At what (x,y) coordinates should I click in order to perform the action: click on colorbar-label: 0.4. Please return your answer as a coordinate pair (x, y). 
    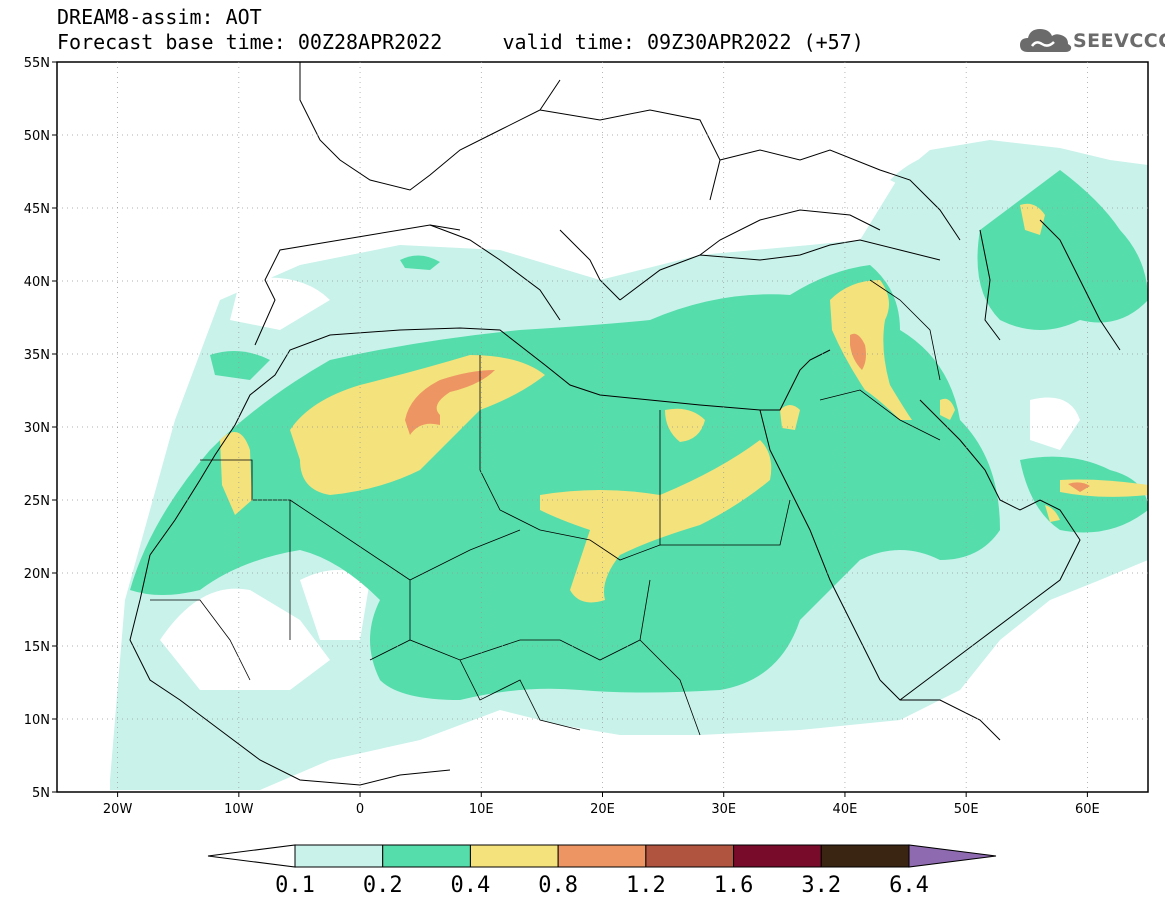
    Looking at the image, I should click on (471, 885).